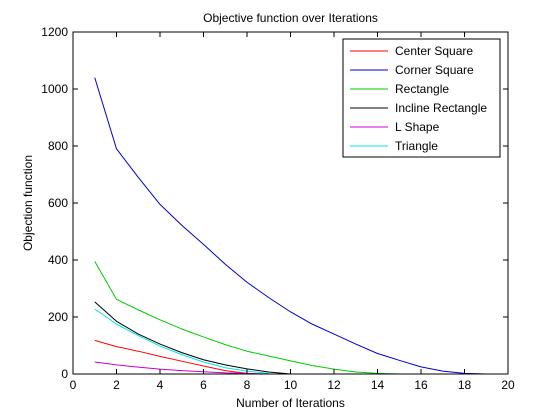 Image resolution: width=560 pixels, height=420 pixels. I want to click on y-tick-label: 400, so click(58, 260).